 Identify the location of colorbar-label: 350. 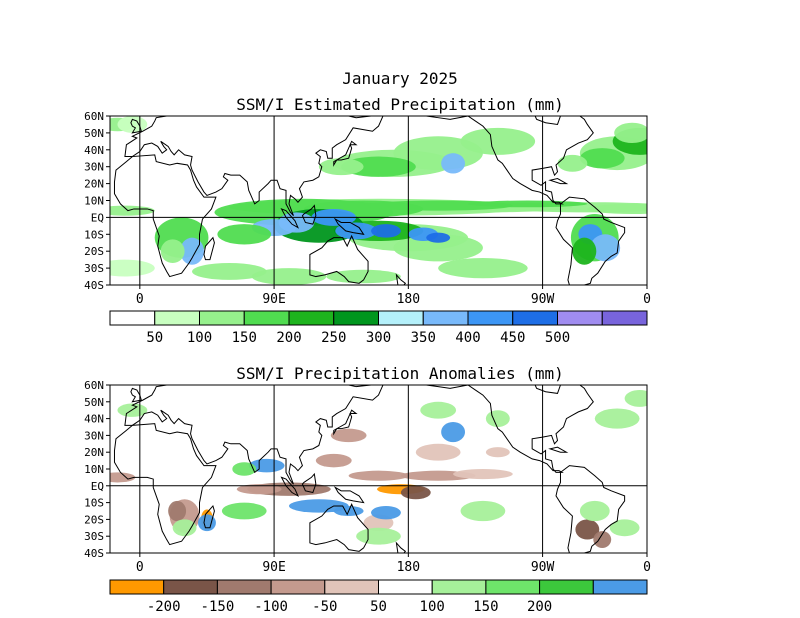
(423, 338).